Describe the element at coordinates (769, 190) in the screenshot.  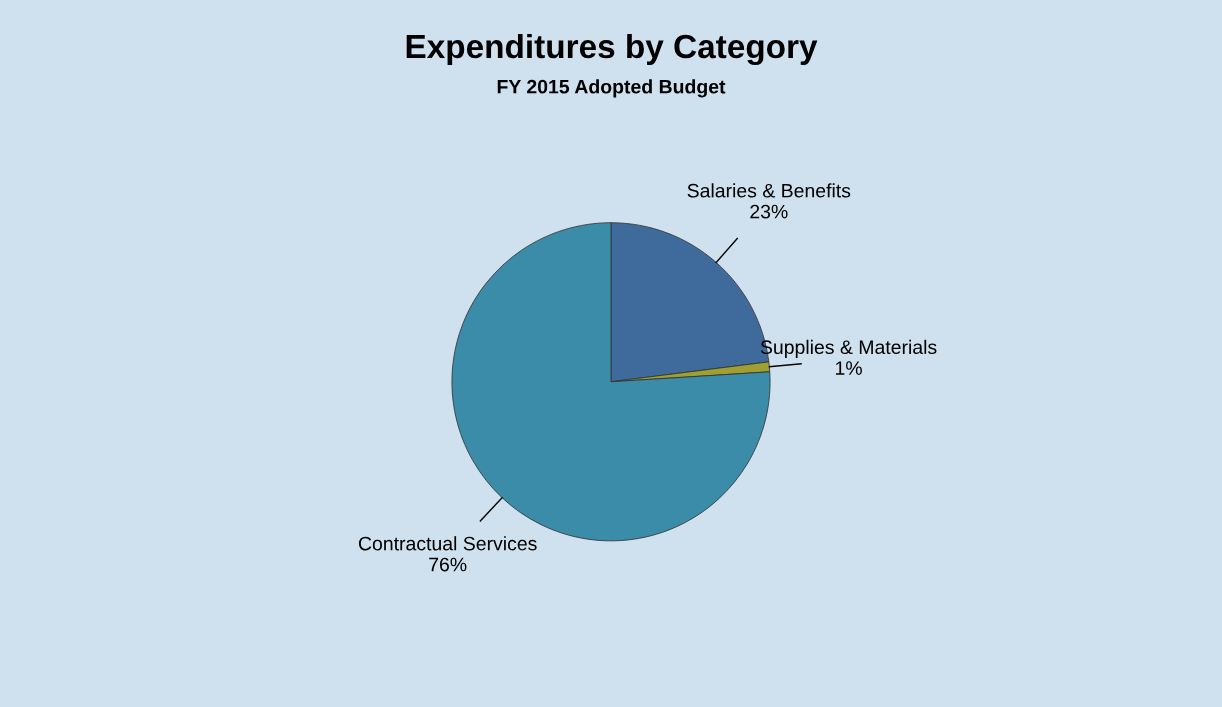
I see `slice-label: Salaries & Benefits` at that location.